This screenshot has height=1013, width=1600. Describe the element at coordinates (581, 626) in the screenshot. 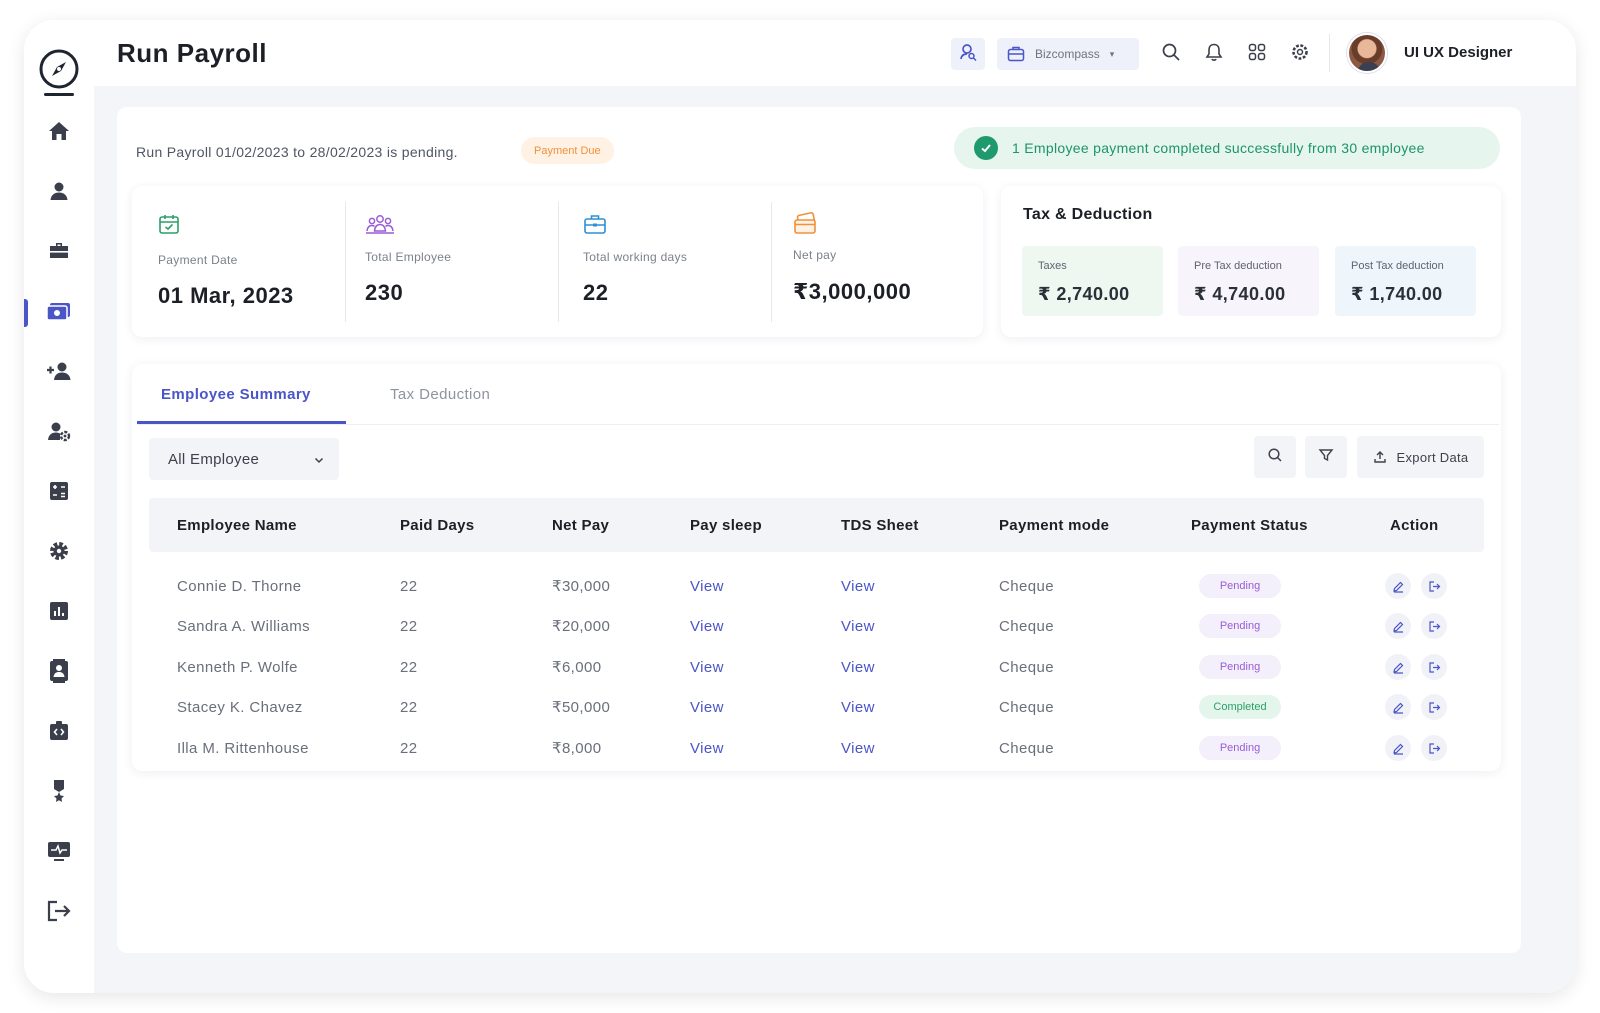

I see `net-pay-cell: ₹20,000` at that location.